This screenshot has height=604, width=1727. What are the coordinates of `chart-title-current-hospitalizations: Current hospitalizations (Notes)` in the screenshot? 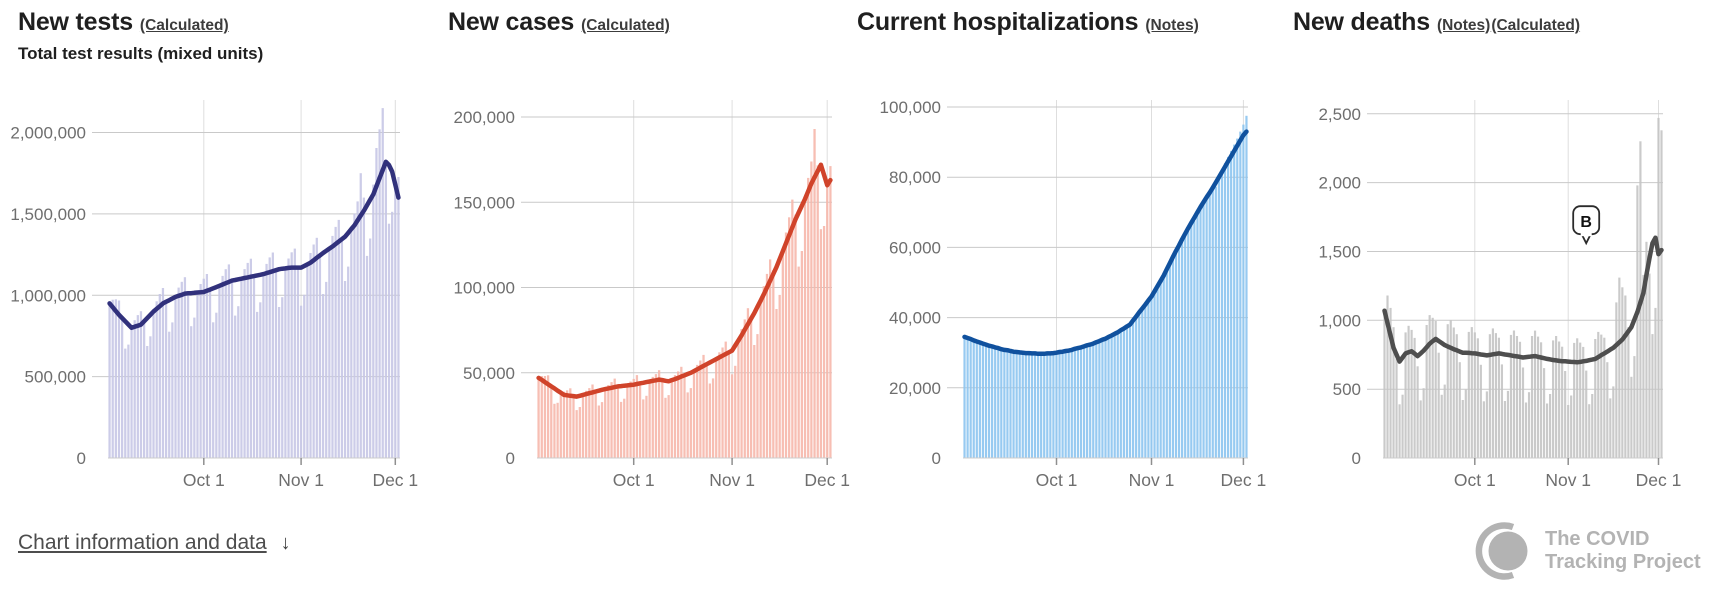 It's located at (1071, 22).